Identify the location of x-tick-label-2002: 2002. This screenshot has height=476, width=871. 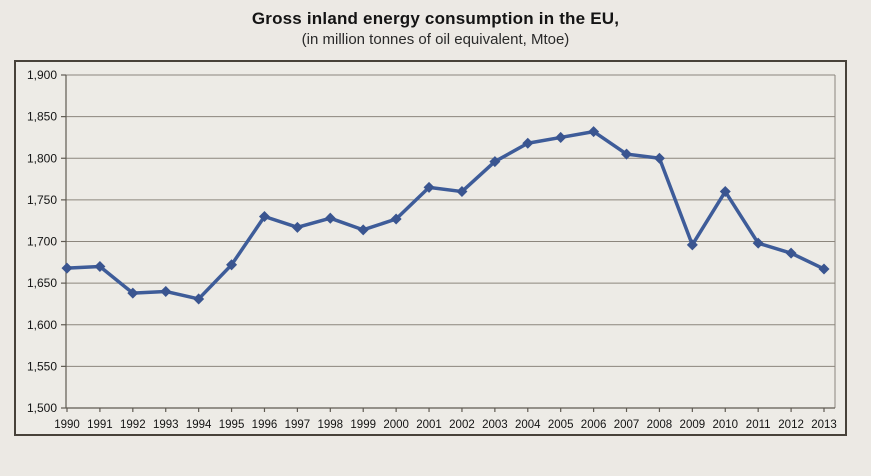
(462, 425).